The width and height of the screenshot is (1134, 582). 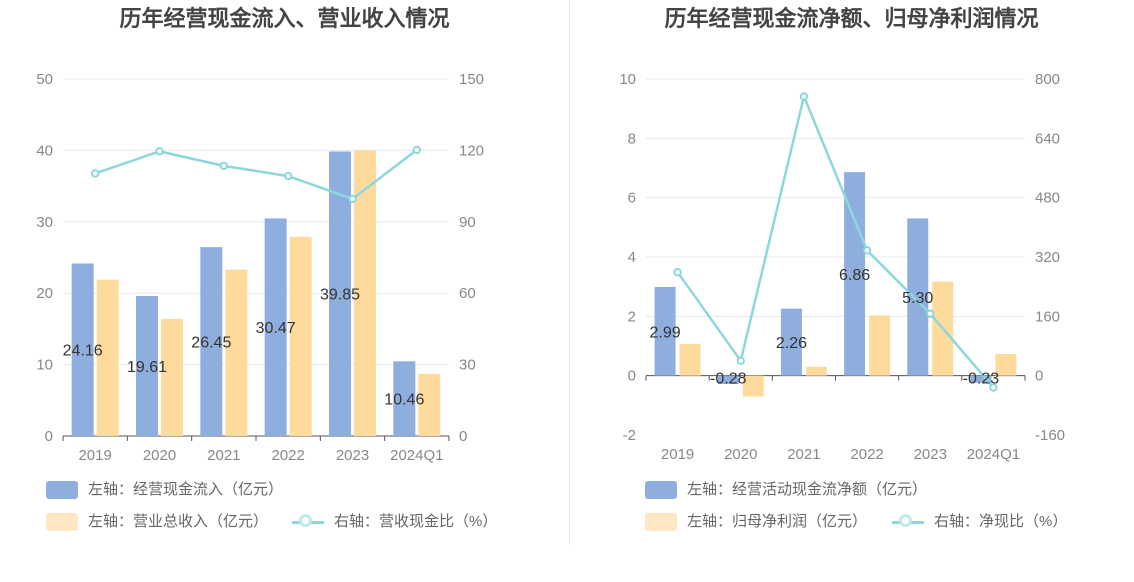 I want to click on y-axis-left-tick: 4, so click(x=632, y=257).